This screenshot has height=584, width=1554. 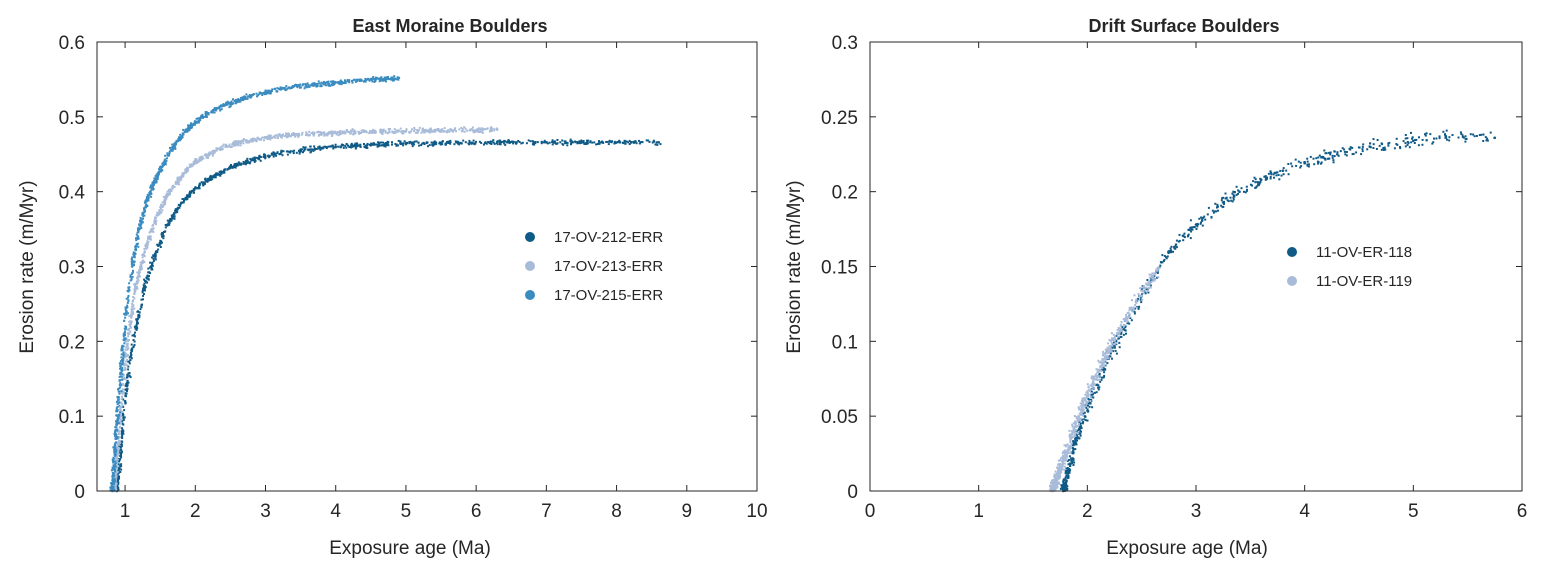 What do you see at coordinates (616, 511) in the screenshot?
I see `x-tick-label: 8` at bounding box center [616, 511].